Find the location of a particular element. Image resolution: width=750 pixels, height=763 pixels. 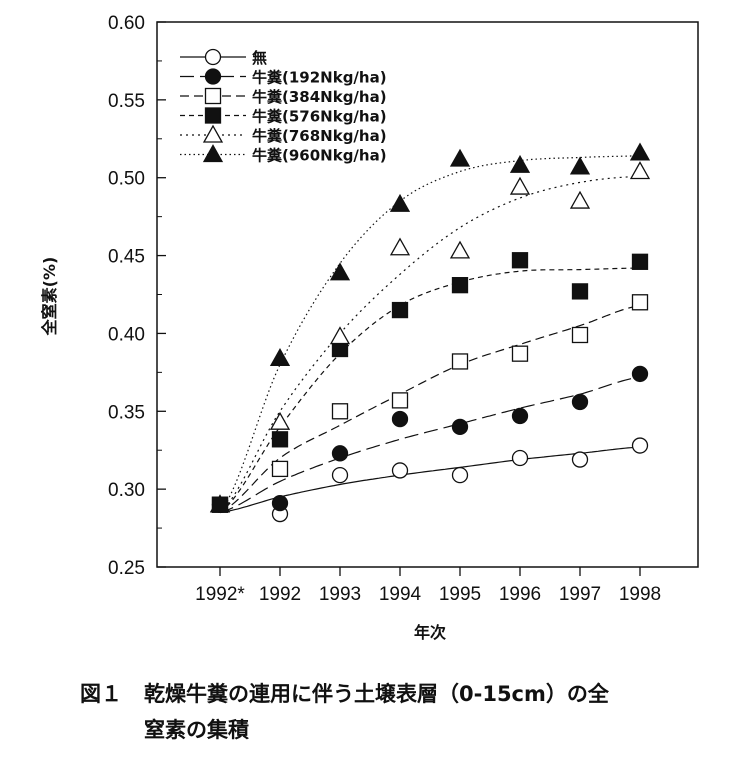

x-axis: 1992* 1992 1993 1994 1995 1996 1997 1998 is located at coordinates (428, 586).